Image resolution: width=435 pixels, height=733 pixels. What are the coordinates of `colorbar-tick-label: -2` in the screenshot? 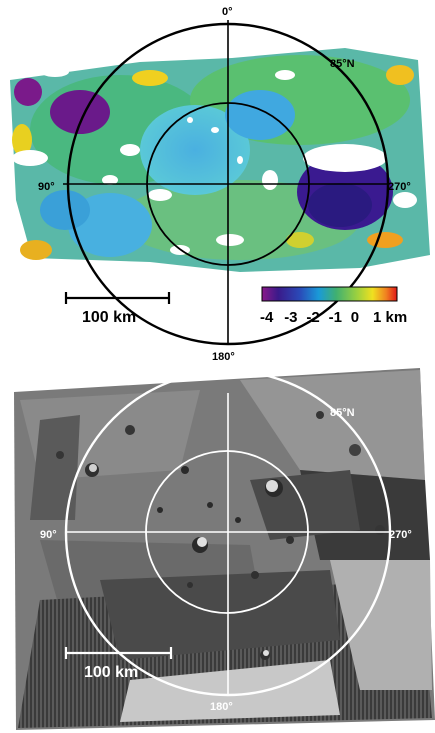 It's located at (312, 317).